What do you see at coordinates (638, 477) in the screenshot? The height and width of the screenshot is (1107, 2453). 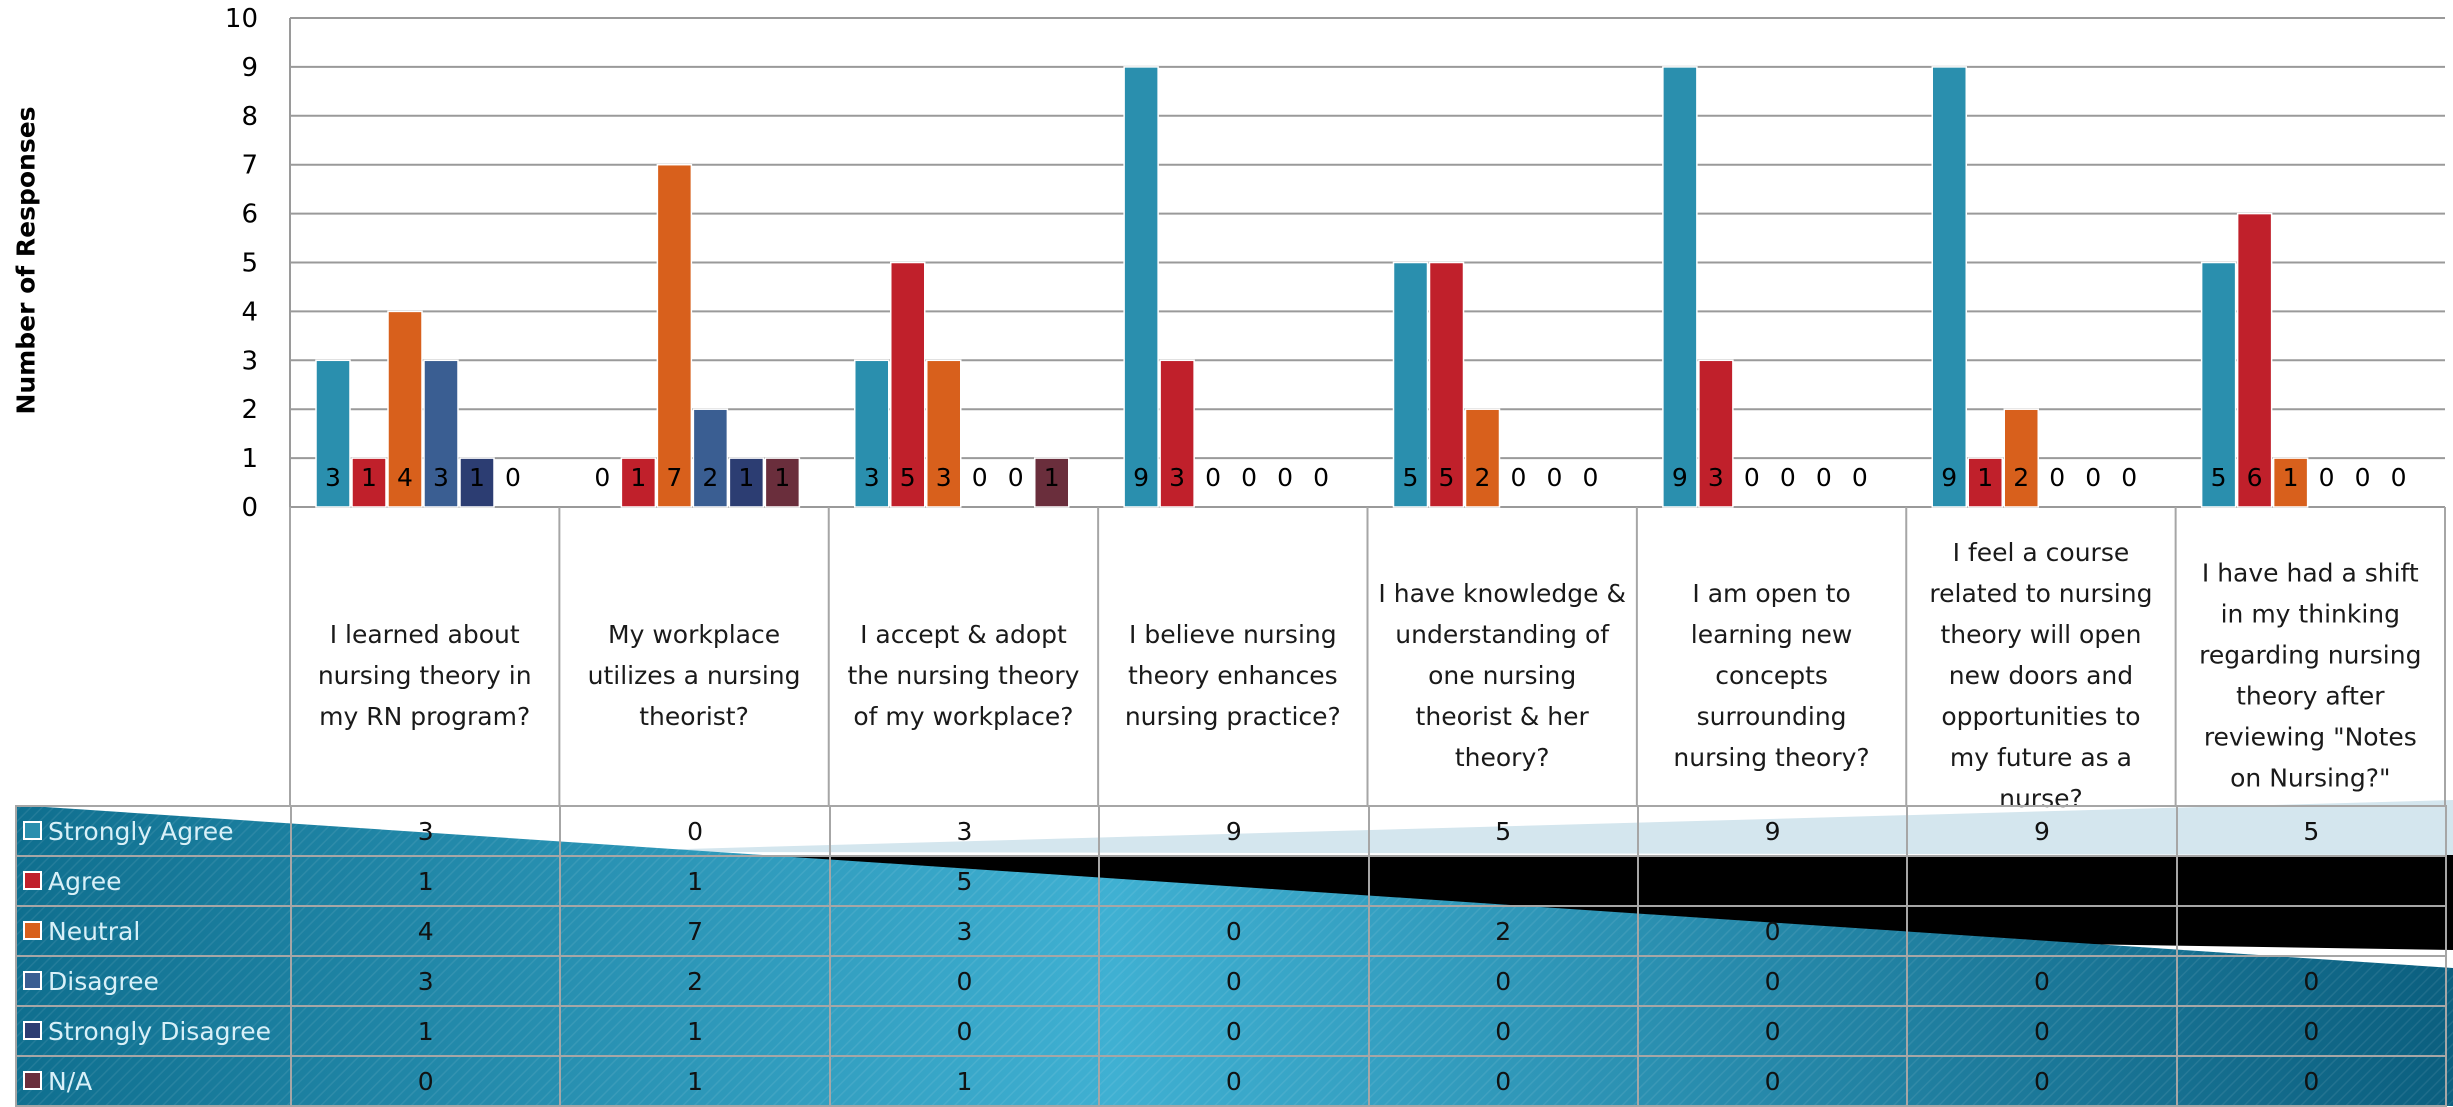 I see `bar-value-label: 1` at bounding box center [638, 477].